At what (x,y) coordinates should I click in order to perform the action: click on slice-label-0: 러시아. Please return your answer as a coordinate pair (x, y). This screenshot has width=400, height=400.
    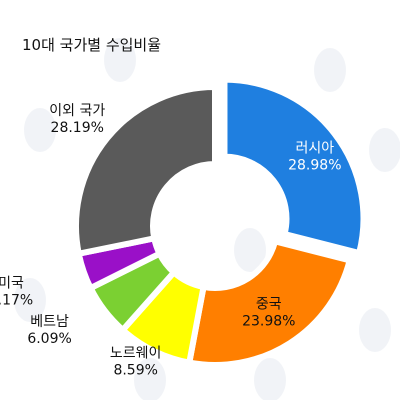
    Looking at the image, I should click on (314, 149).